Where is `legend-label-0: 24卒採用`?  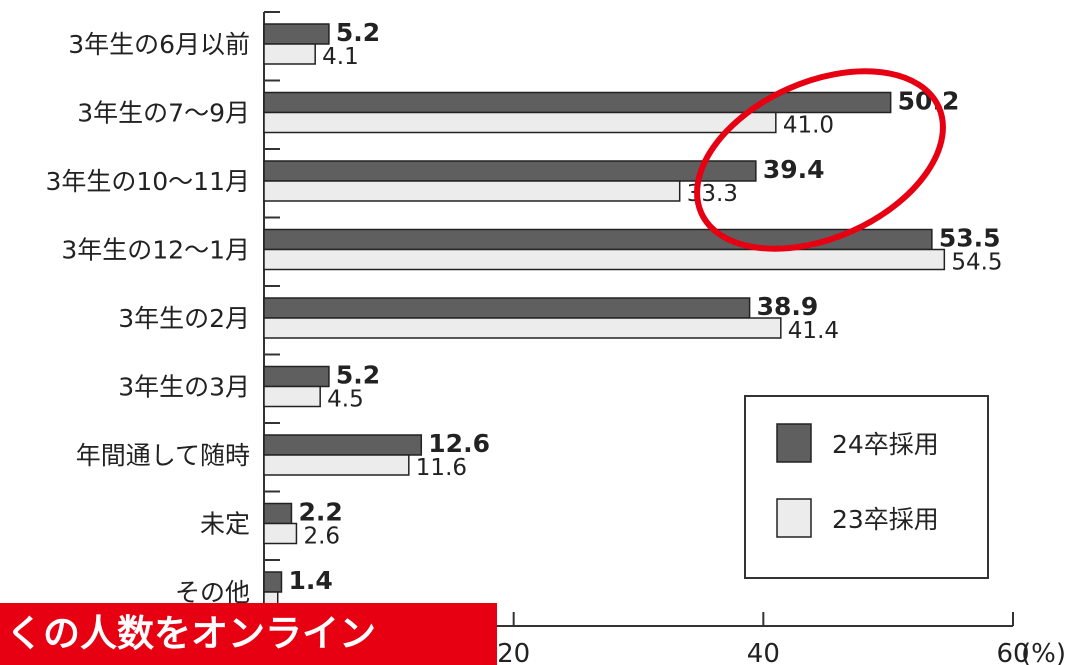
legend-label-0: 24卒採用 is located at coordinates (885, 444).